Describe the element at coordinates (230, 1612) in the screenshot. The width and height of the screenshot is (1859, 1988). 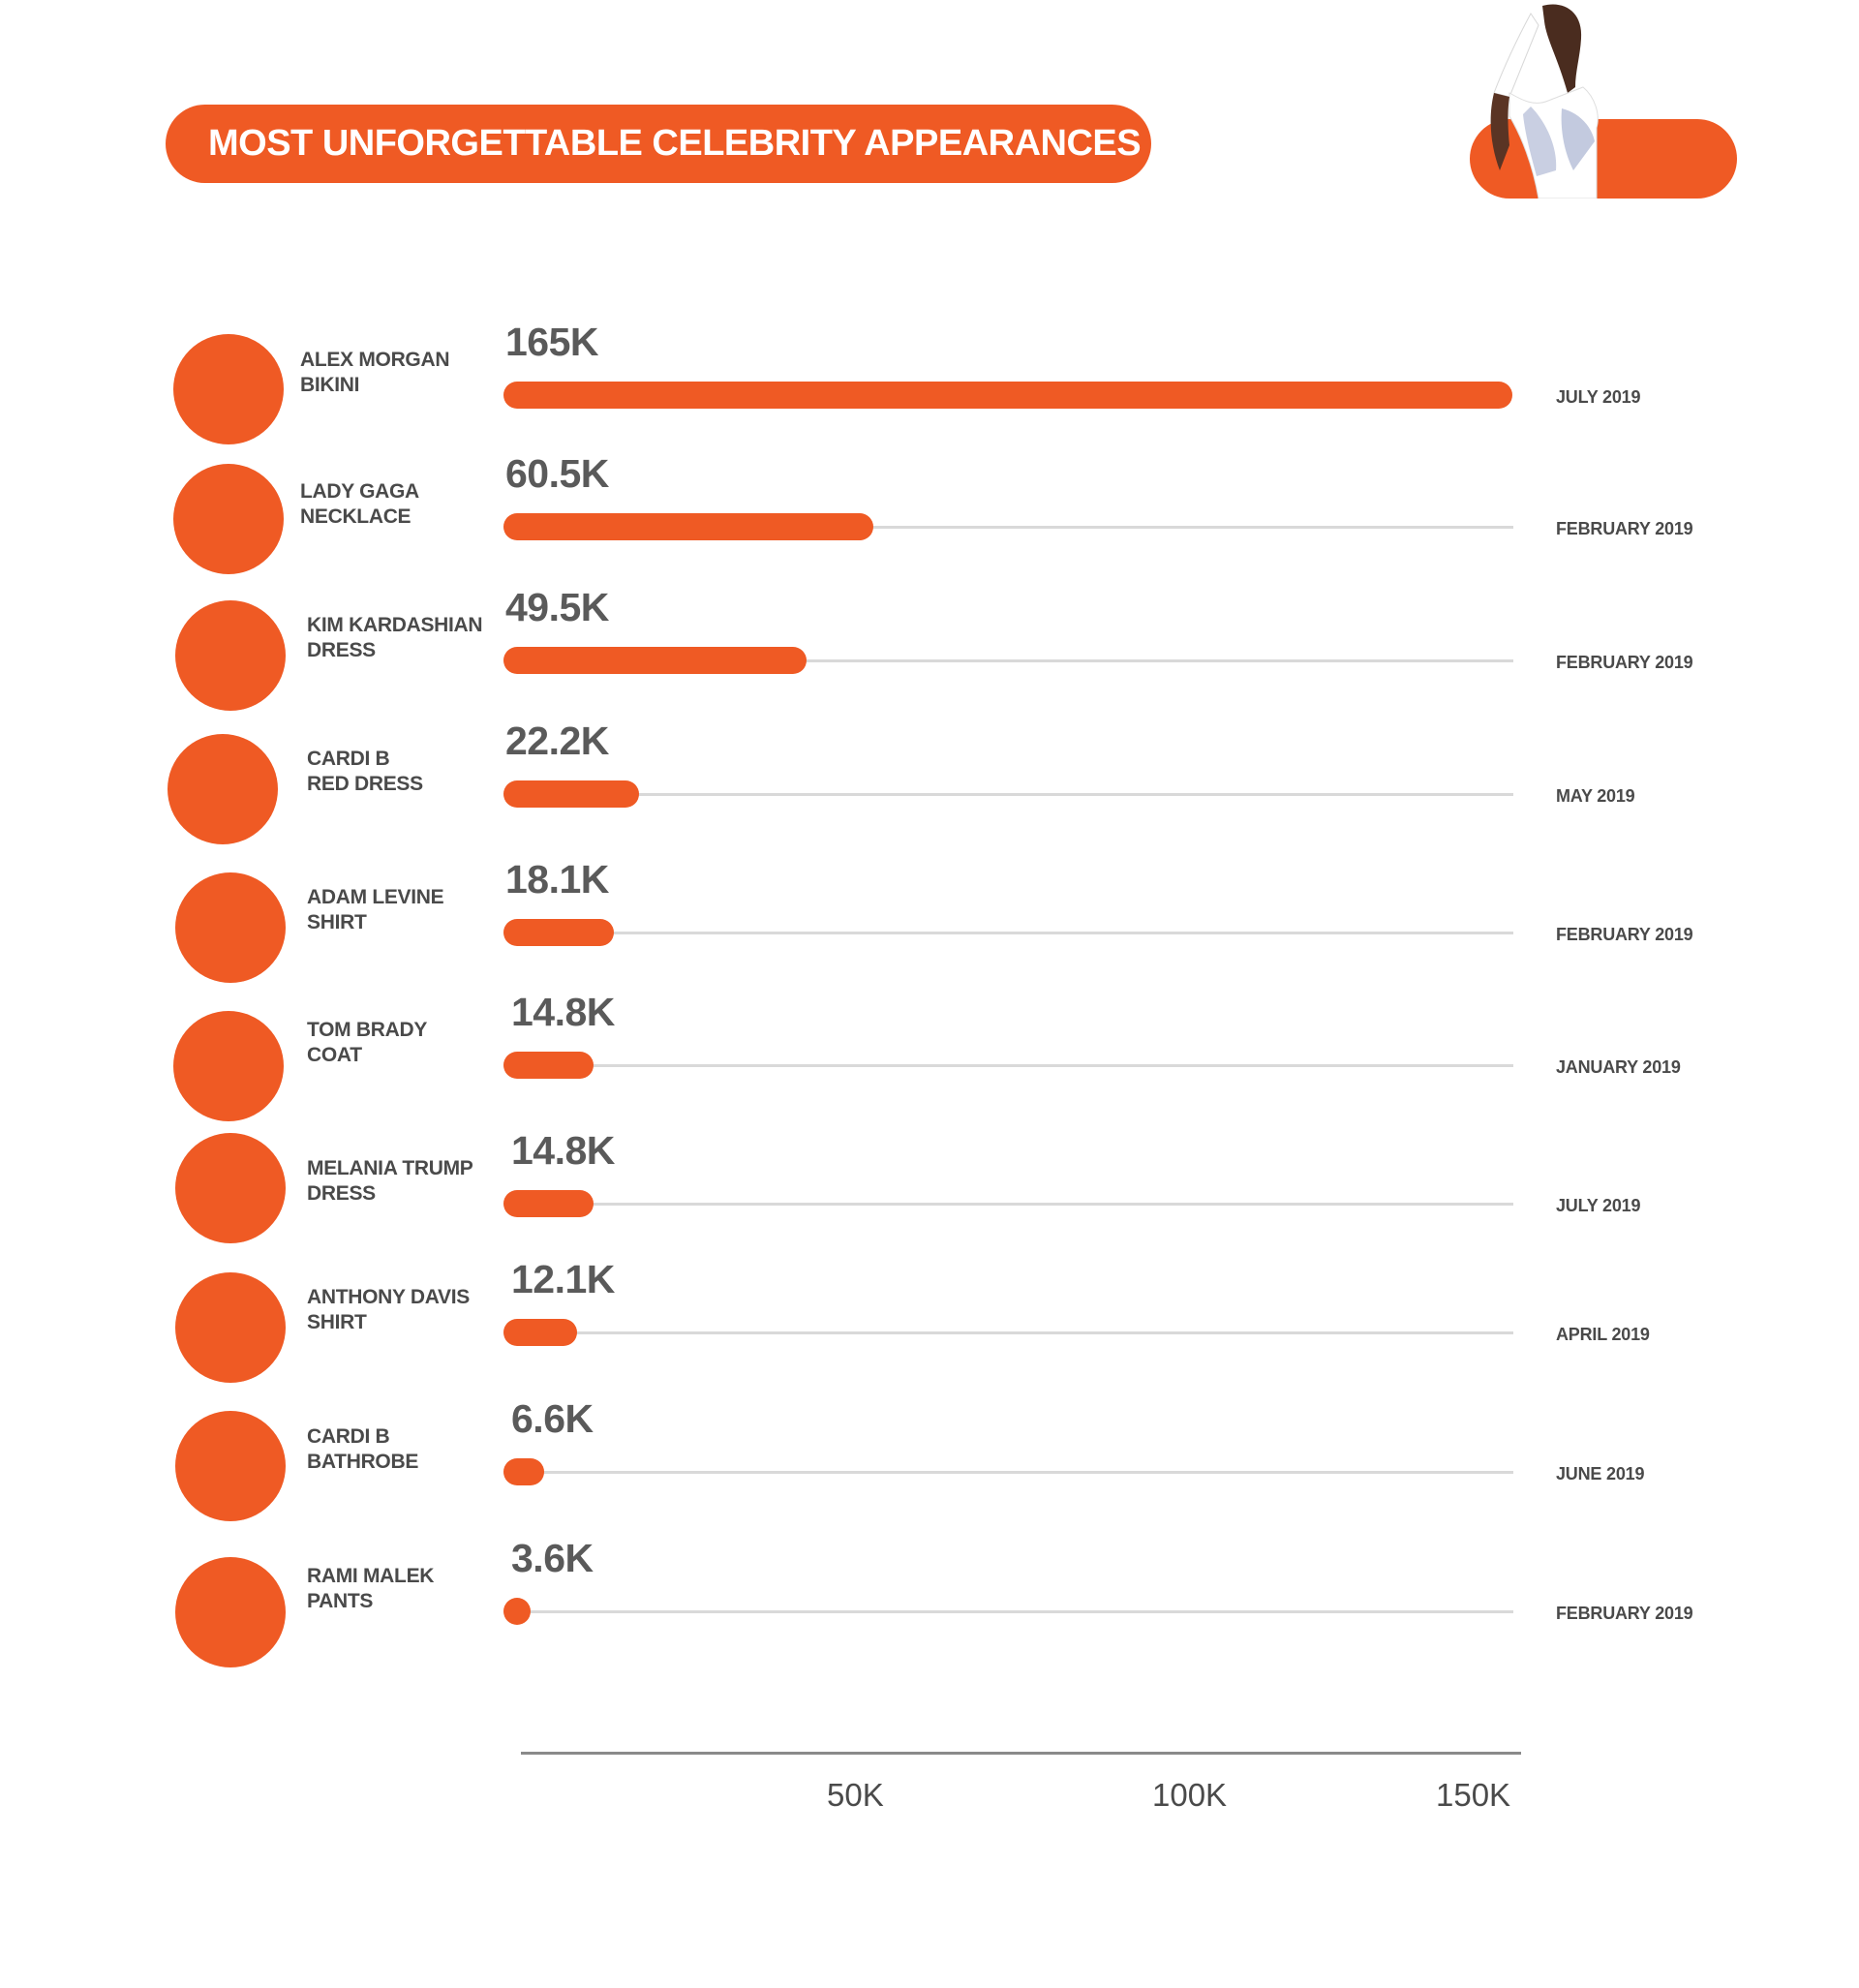
I see `avatar-rami-malek-pants` at that location.